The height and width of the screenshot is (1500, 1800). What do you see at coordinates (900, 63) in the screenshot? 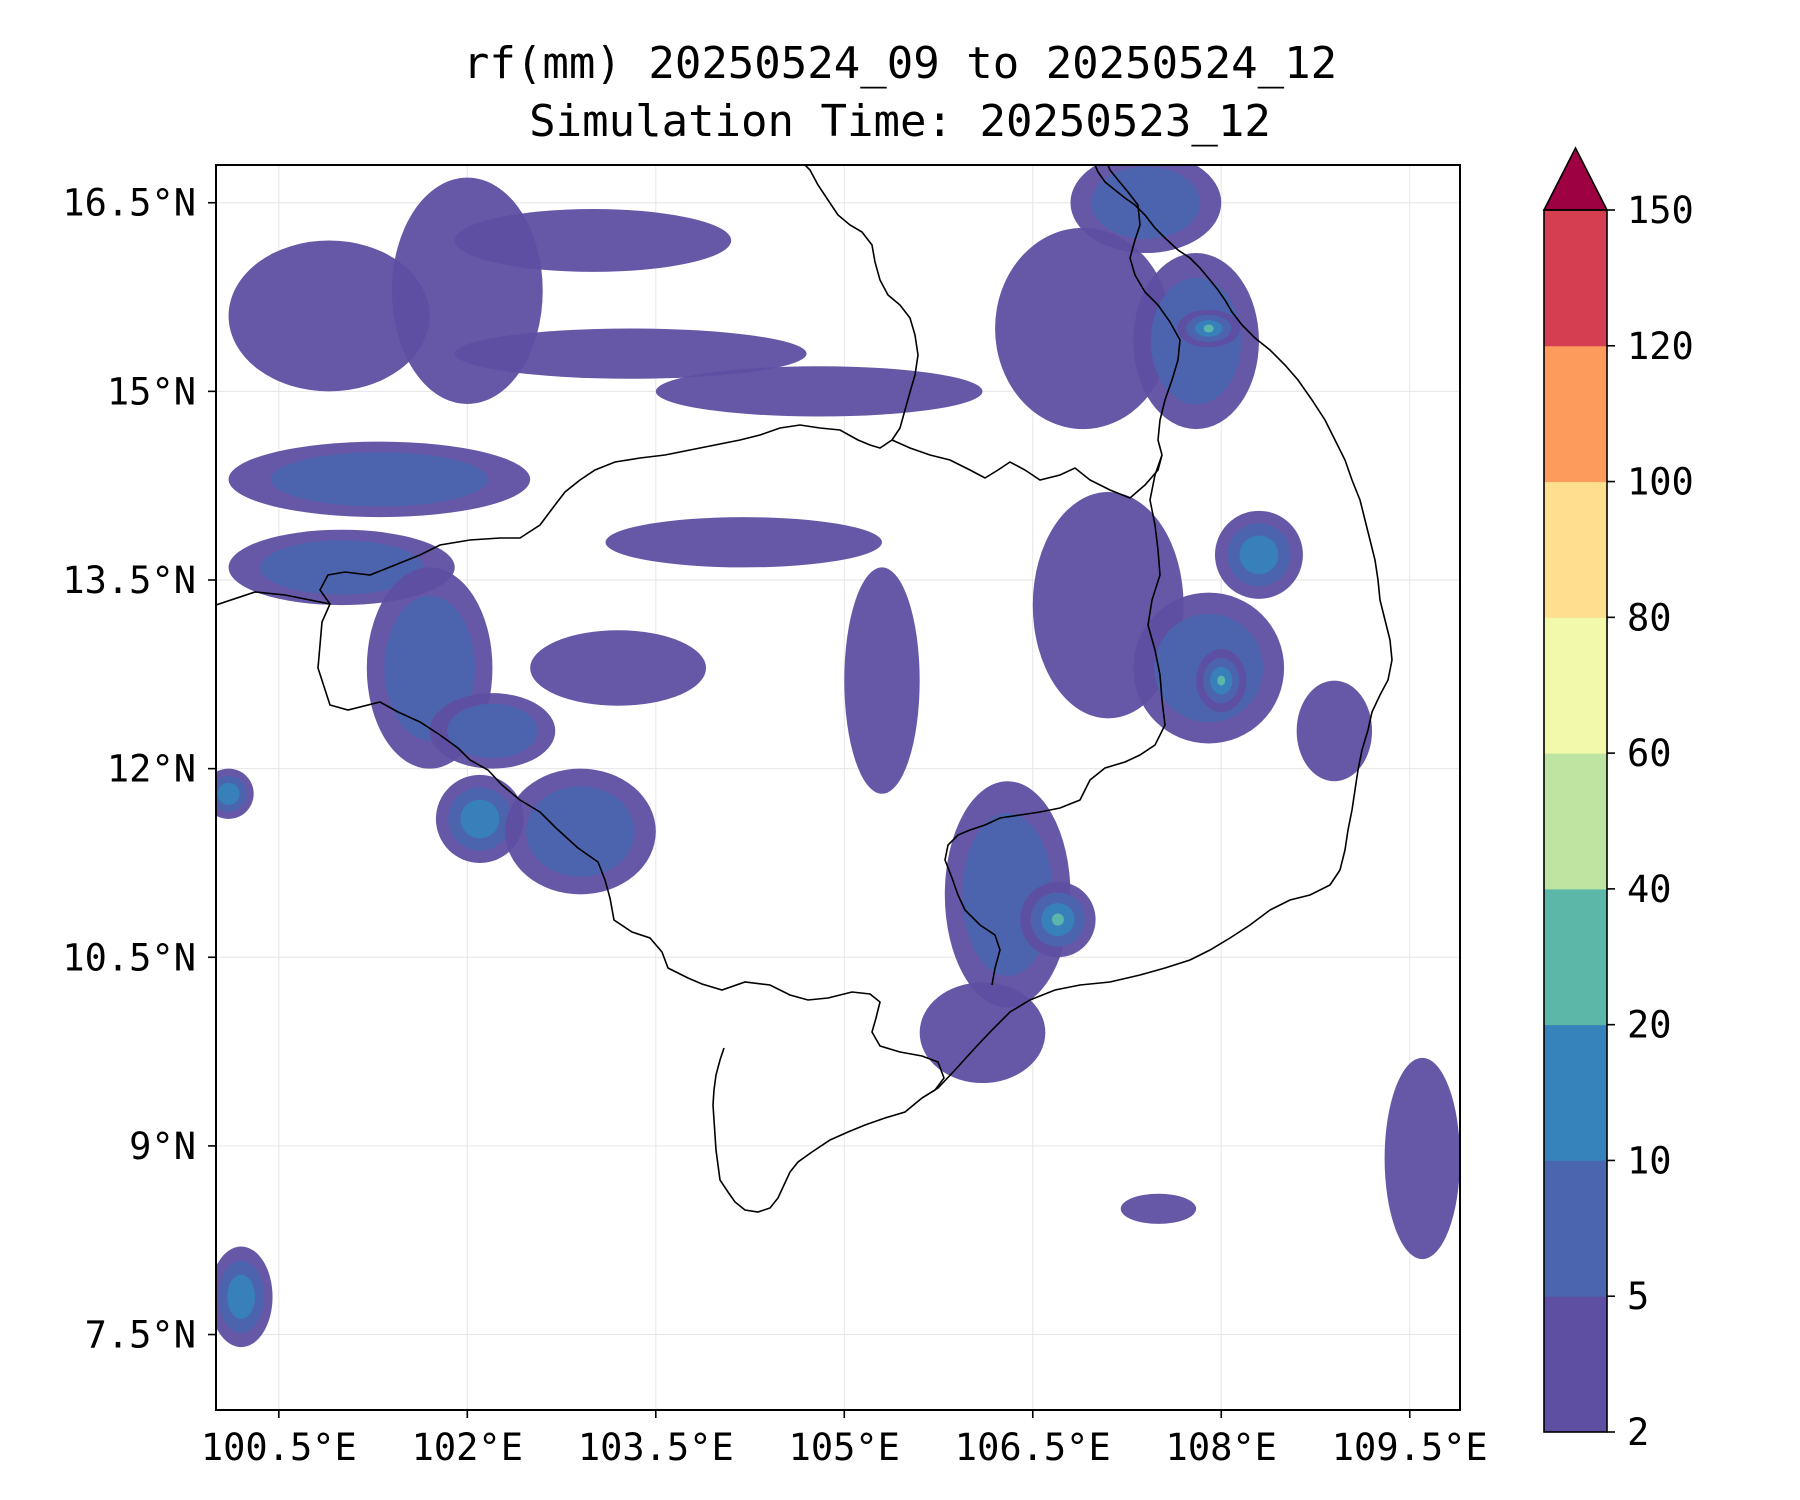
I see `chart-title: rf(mm) 20250524_09 to 20250524_12` at bounding box center [900, 63].